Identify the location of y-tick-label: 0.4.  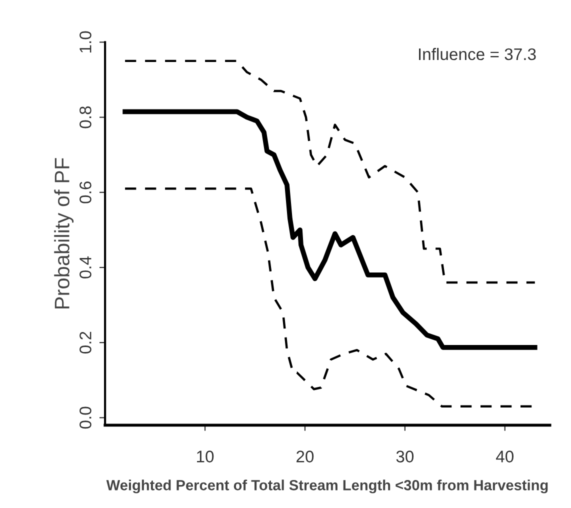
(86, 267).